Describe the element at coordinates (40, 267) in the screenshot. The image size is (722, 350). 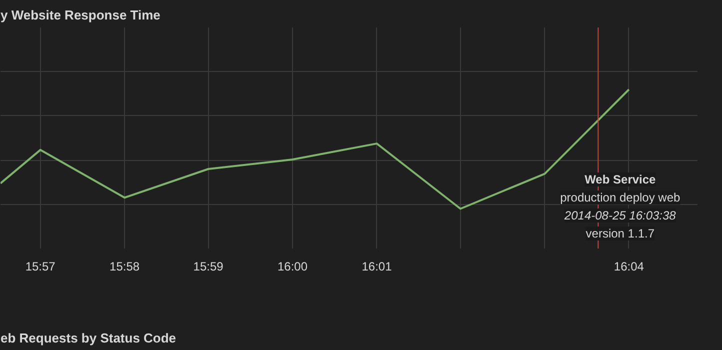
I see `x-tick-label: 15:57` at that location.